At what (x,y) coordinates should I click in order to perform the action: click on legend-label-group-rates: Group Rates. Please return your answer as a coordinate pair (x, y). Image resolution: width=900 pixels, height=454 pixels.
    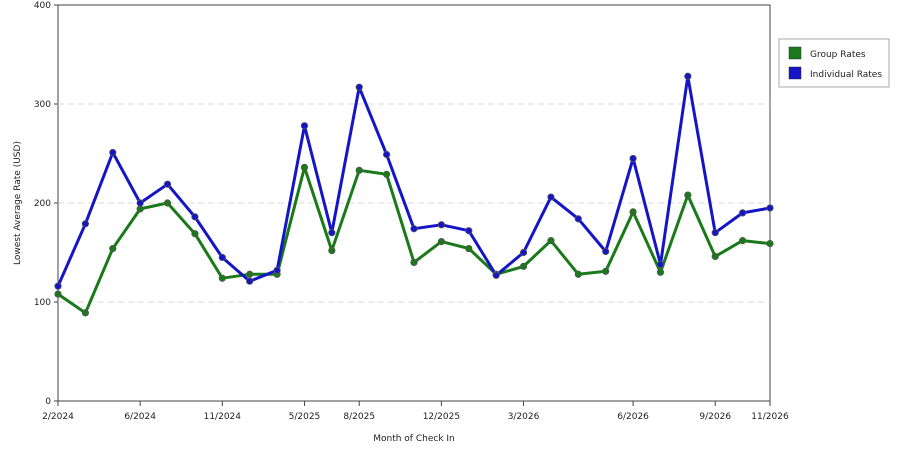
    Looking at the image, I should click on (838, 55).